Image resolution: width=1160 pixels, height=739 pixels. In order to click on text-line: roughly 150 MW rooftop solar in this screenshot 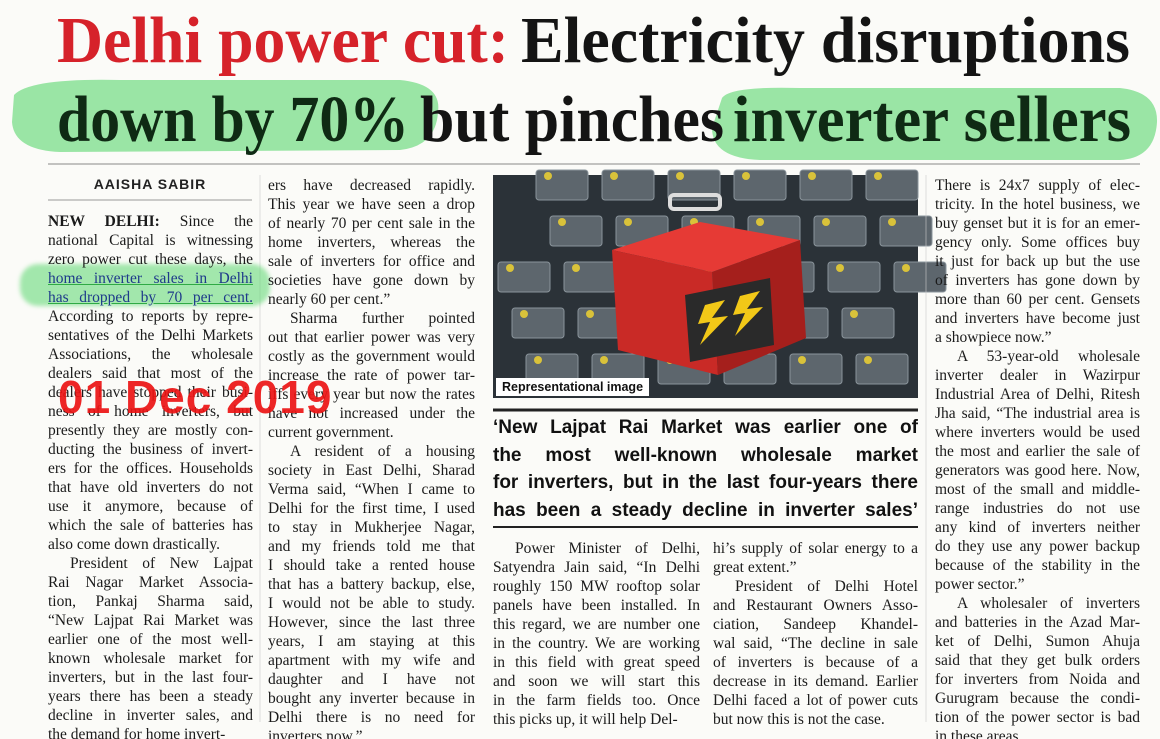, I will do `click(596, 586)`.